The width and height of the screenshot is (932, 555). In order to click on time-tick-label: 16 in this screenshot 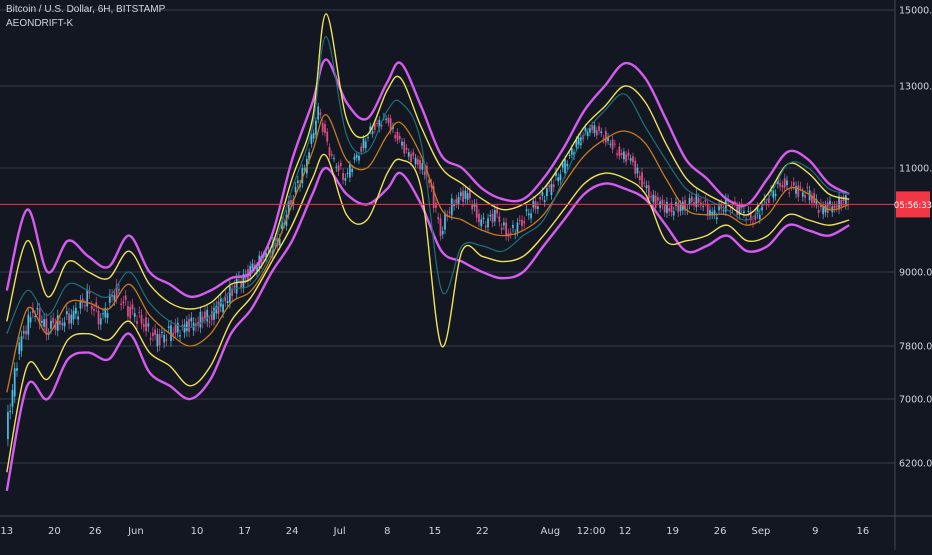, I will do `click(862, 531)`.